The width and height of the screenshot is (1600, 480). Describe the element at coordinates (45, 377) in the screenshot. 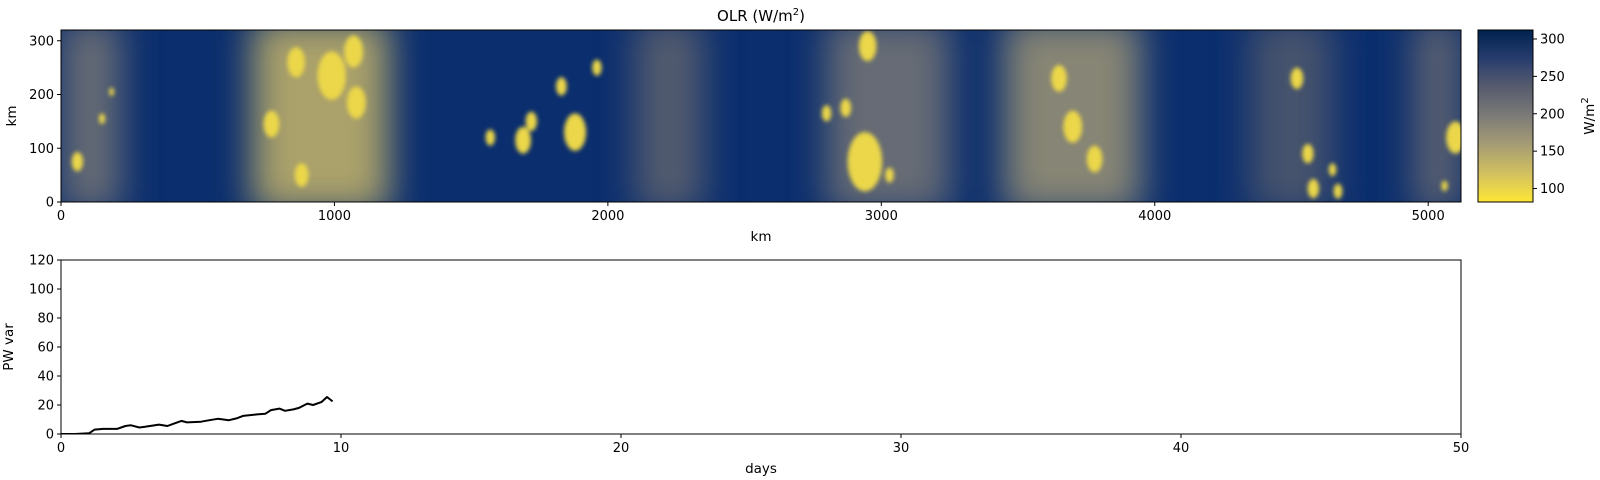

I see `pw-y-tick-label: 40` at that location.